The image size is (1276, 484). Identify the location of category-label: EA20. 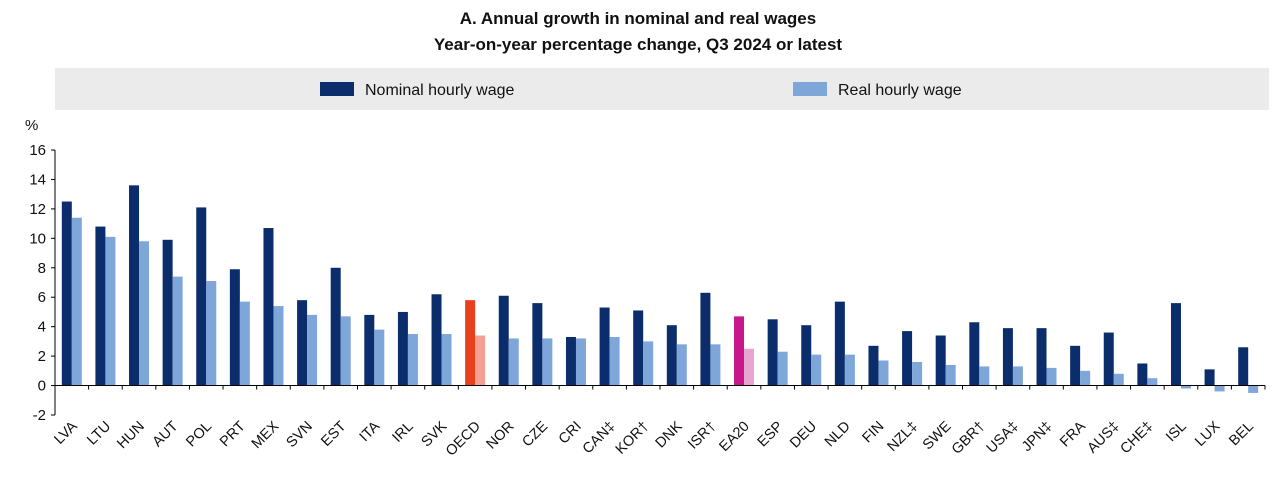
(734, 437).